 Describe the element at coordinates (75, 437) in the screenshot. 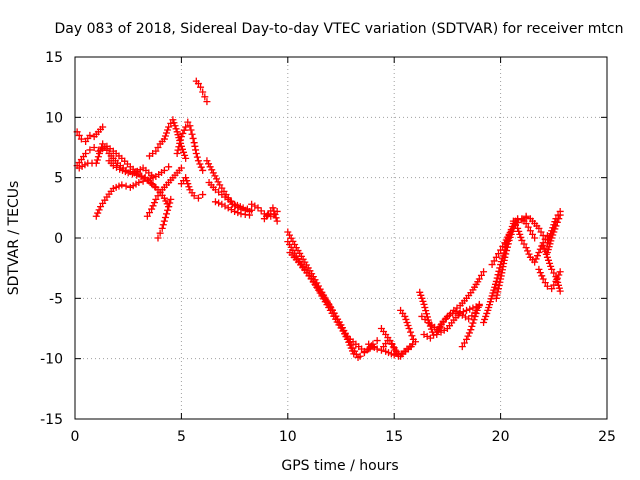

I see `x-tick-label: 0` at that location.